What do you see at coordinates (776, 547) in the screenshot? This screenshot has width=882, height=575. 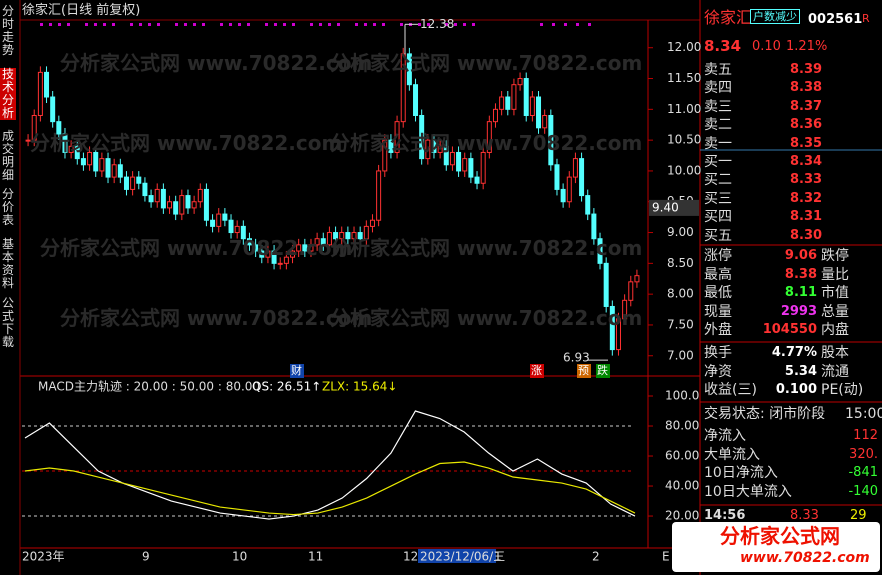 I see `logo` at bounding box center [776, 547].